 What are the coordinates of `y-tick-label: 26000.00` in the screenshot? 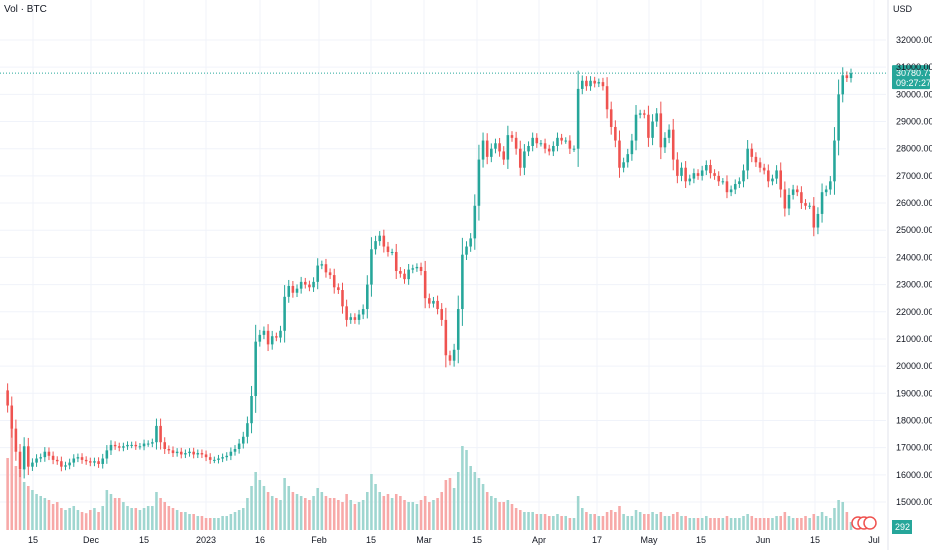 It's located at (914, 203).